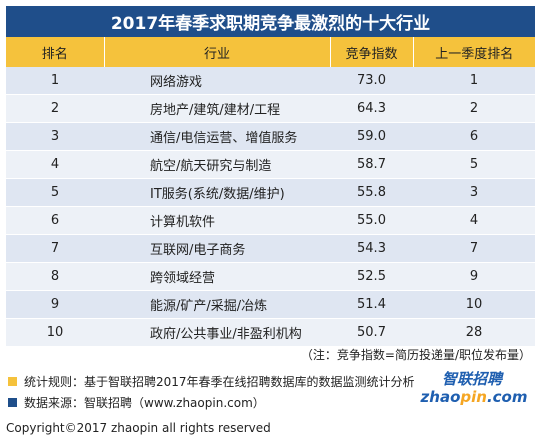 The image size is (541, 437). Describe the element at coordinates (12, 381) in the screenshot. I see `yellow-square-icon` at that location.